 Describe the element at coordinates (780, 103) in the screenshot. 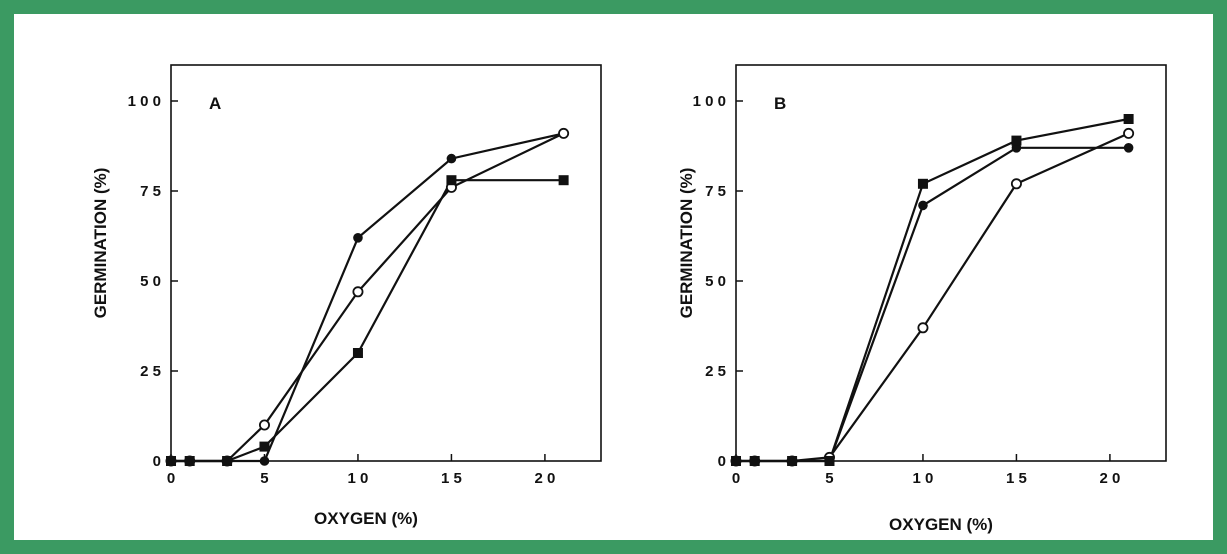

I see `panel-label: B` at that location.